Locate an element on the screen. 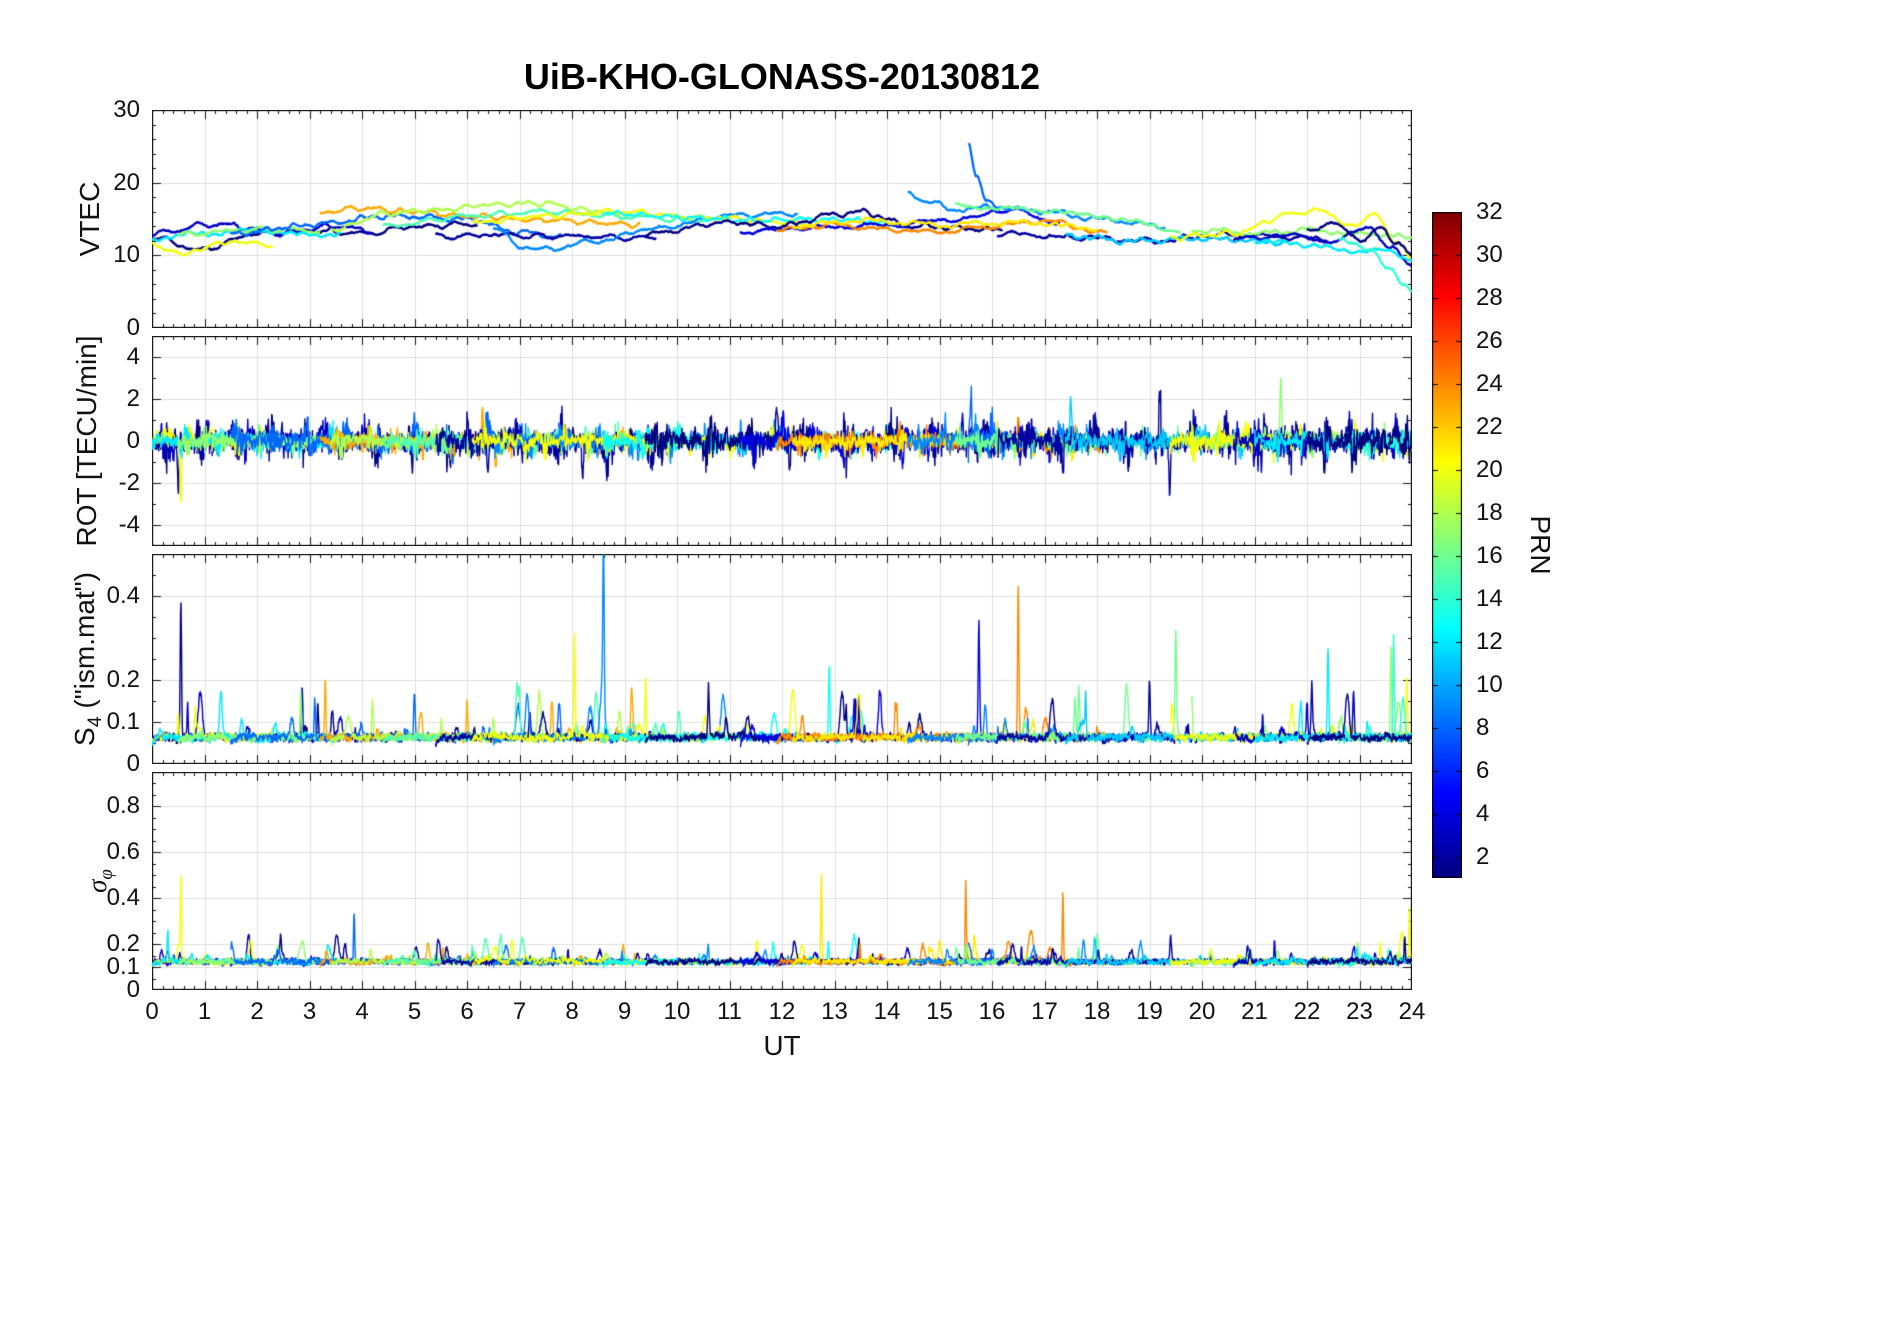  x-tick-label: 21 is located at coordinates (1254, 1011).